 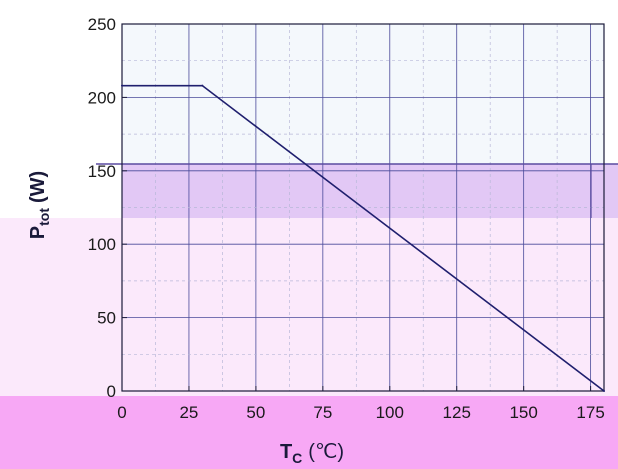 I want to click on y-tick-label: 150, so click(x=102, y=171).